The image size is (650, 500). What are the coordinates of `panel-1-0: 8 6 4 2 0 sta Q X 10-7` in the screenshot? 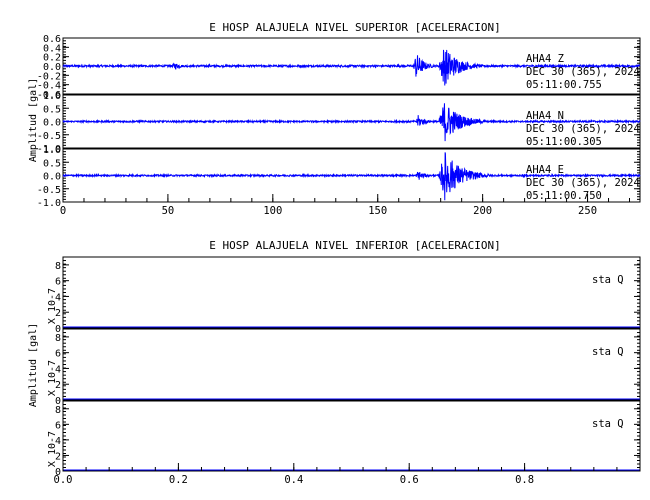 It's located at (344, 295).